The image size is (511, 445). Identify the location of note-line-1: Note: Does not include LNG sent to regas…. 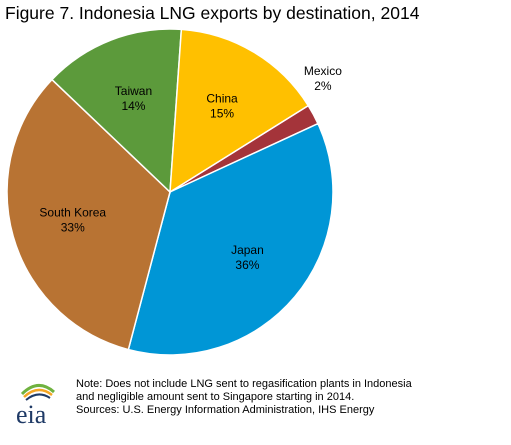
(244, 384).